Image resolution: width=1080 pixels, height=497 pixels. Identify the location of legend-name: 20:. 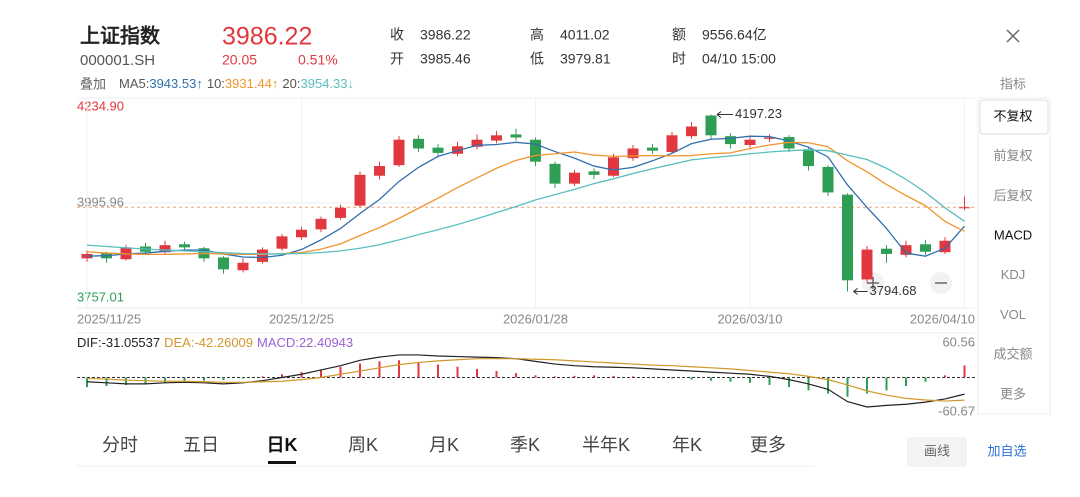
(291, 83).